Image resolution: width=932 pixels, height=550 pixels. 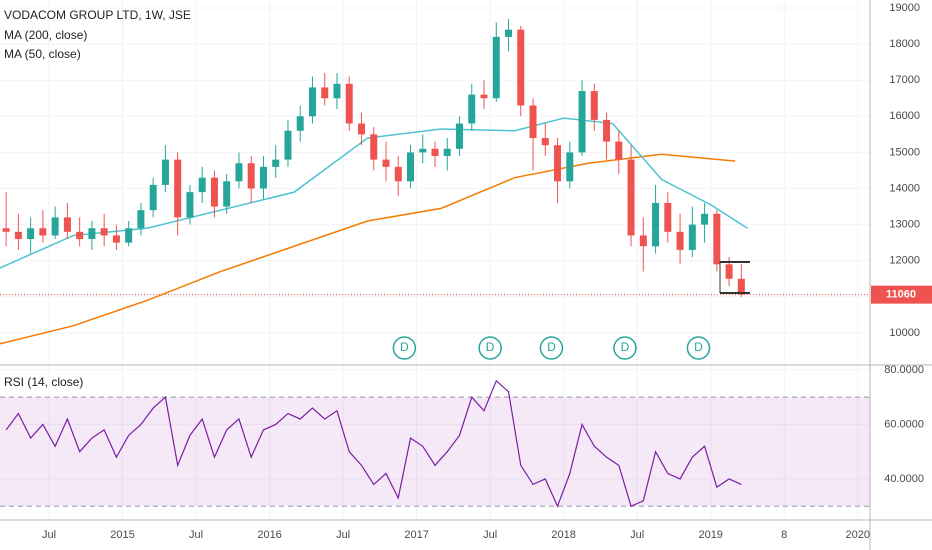 What do you see at coordinates (858, 535) in the screenshot?
I see `x-tick-label: 2020` at bounding box center [858, 535].